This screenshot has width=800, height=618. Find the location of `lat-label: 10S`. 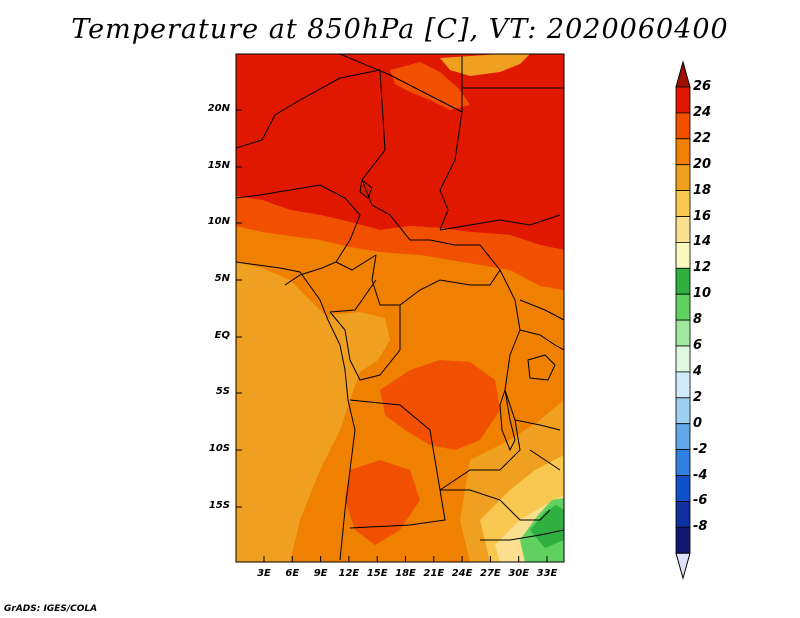

lat-label: 10S is located at coordinates (219, 448).